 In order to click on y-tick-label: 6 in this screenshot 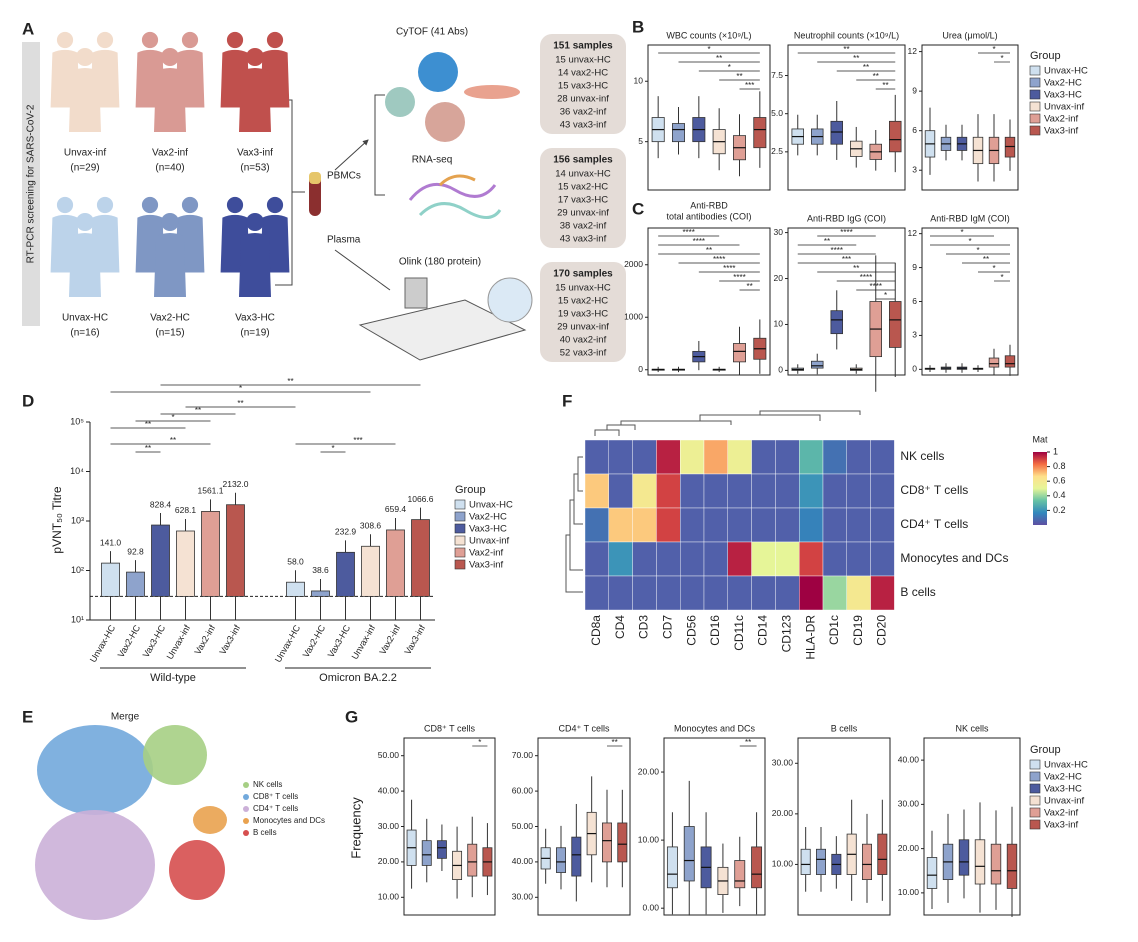, I will do `click(914, 130)`.